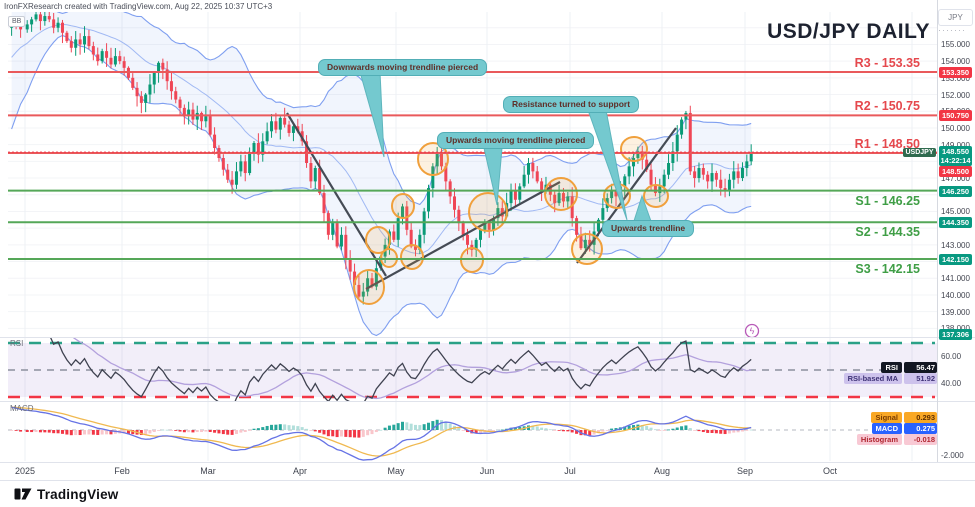  Describe the element at coordinates (955, 260) in the screenshot. I see `axis-chip-S3: 142.150` at that location.